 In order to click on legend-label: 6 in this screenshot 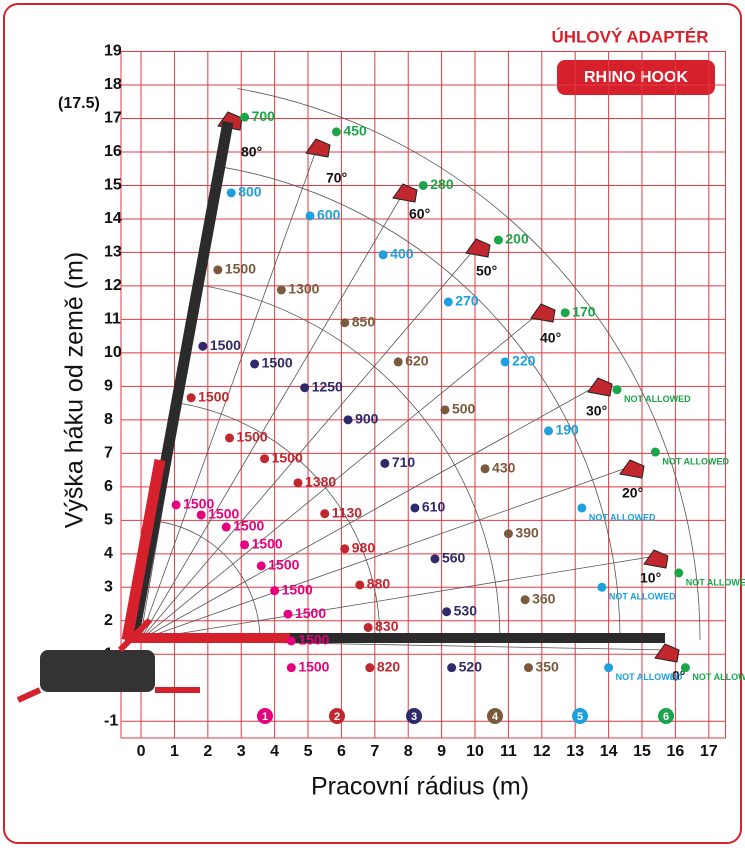, I will do `click(666, 717)`.